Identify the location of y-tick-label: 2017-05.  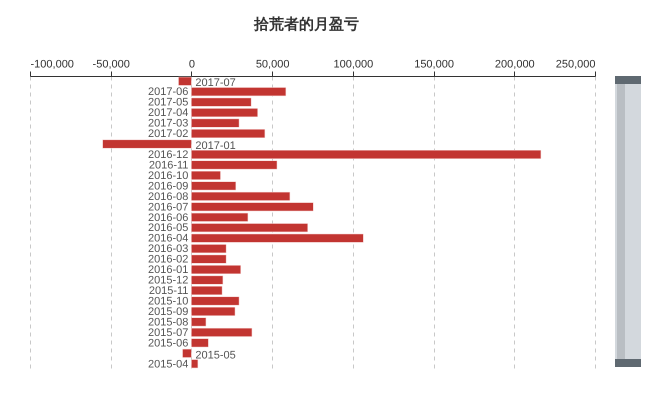
(168, 102).